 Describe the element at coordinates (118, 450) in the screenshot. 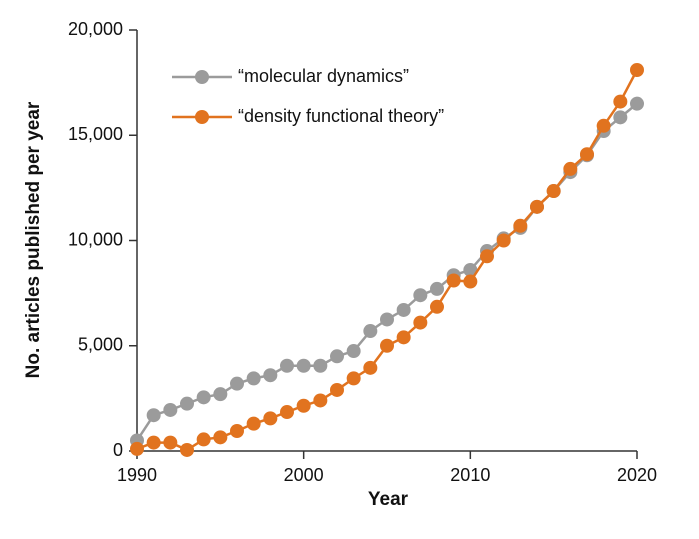

I see `y-tick-label: 0` at that location.